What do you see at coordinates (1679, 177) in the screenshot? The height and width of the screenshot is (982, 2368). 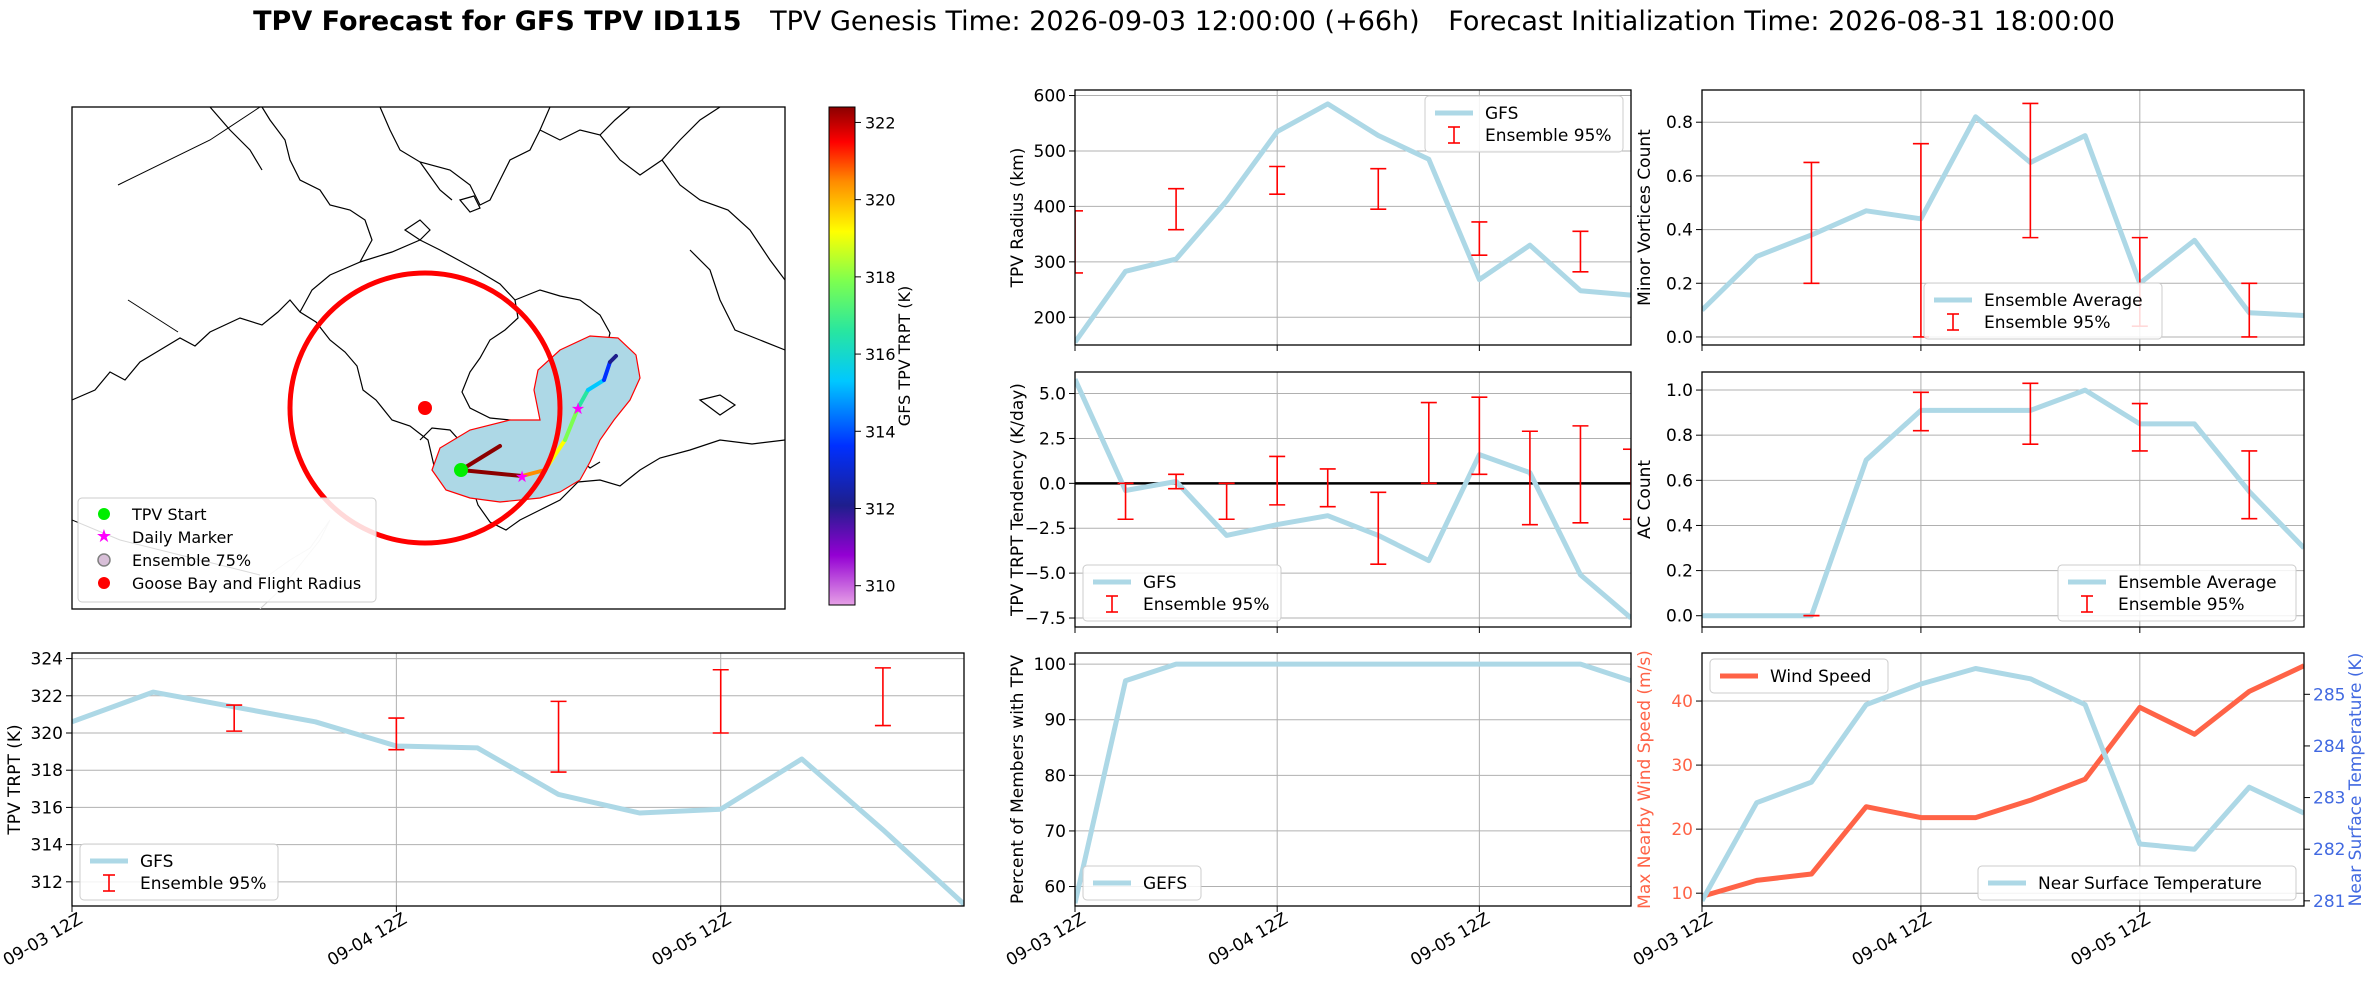 I see `y-tick-label: 0.6` at bounding box center [1679, 177].